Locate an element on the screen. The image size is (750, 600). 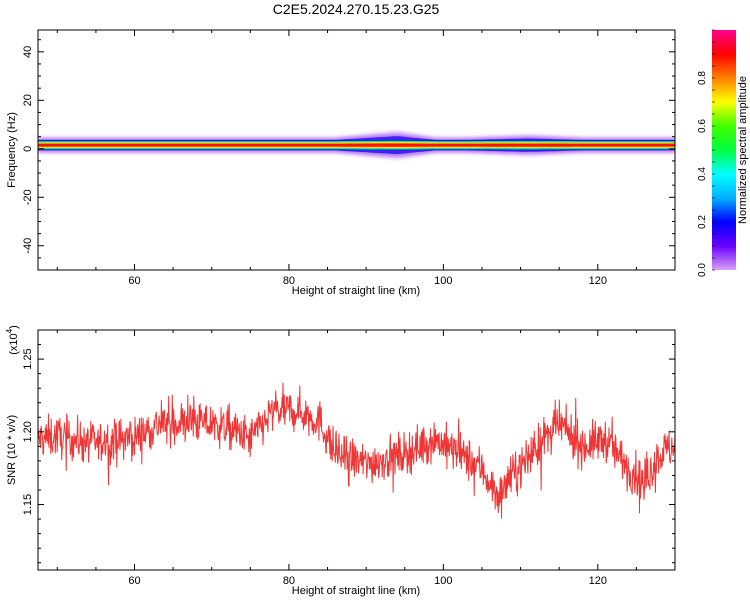
spectrogram-x-tick-label: 100 is located at coordinates (443, 281).